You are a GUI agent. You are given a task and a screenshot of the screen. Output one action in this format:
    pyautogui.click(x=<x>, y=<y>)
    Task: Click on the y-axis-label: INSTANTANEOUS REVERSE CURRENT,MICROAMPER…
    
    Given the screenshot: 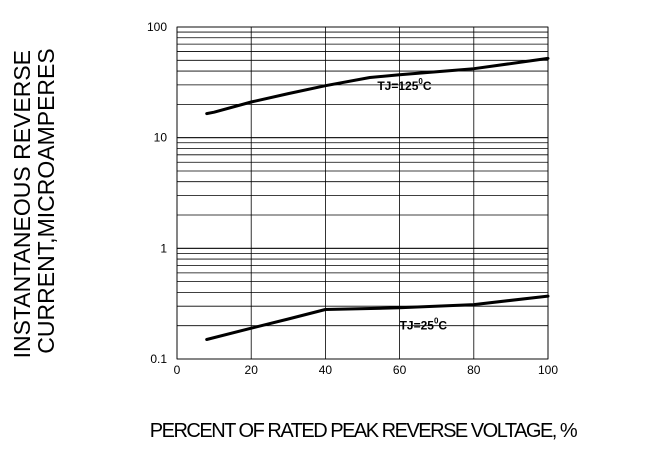 What is the action you would take?
    pyautogui.click(x=34, y=201)
    